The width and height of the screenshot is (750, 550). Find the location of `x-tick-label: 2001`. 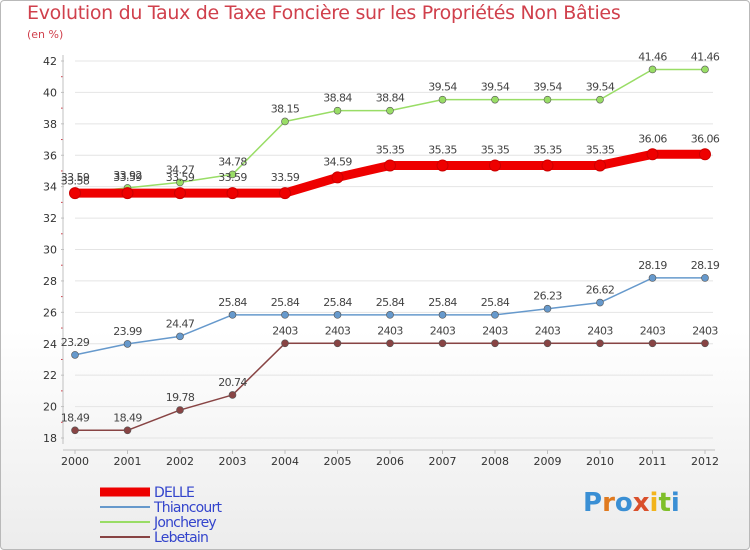

x-tick-label: 2001 is located at coordinates (128, 461).